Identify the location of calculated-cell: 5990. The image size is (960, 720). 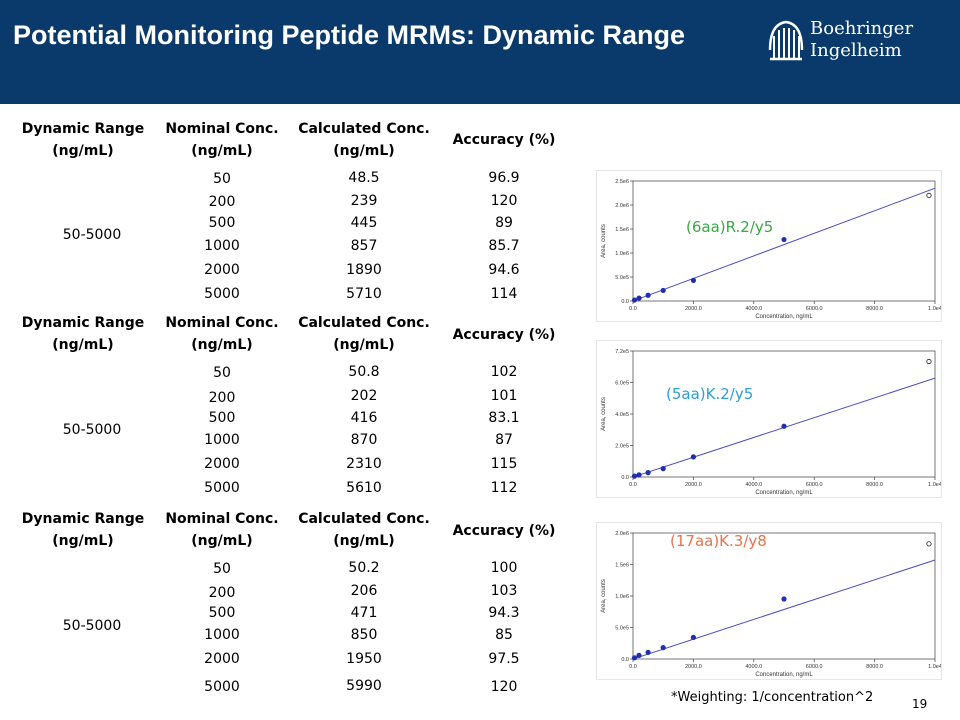
(364, 686).